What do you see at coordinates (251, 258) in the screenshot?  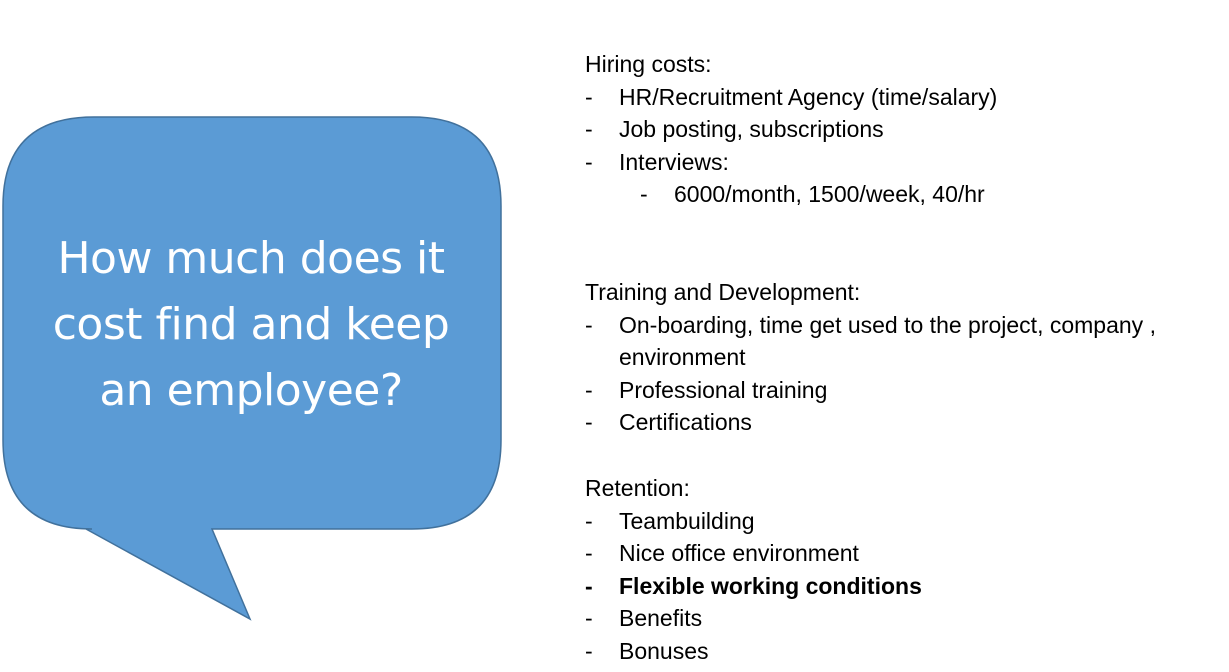 I see `bubble-line-1: How much does it` at bounding box center [251, 258].